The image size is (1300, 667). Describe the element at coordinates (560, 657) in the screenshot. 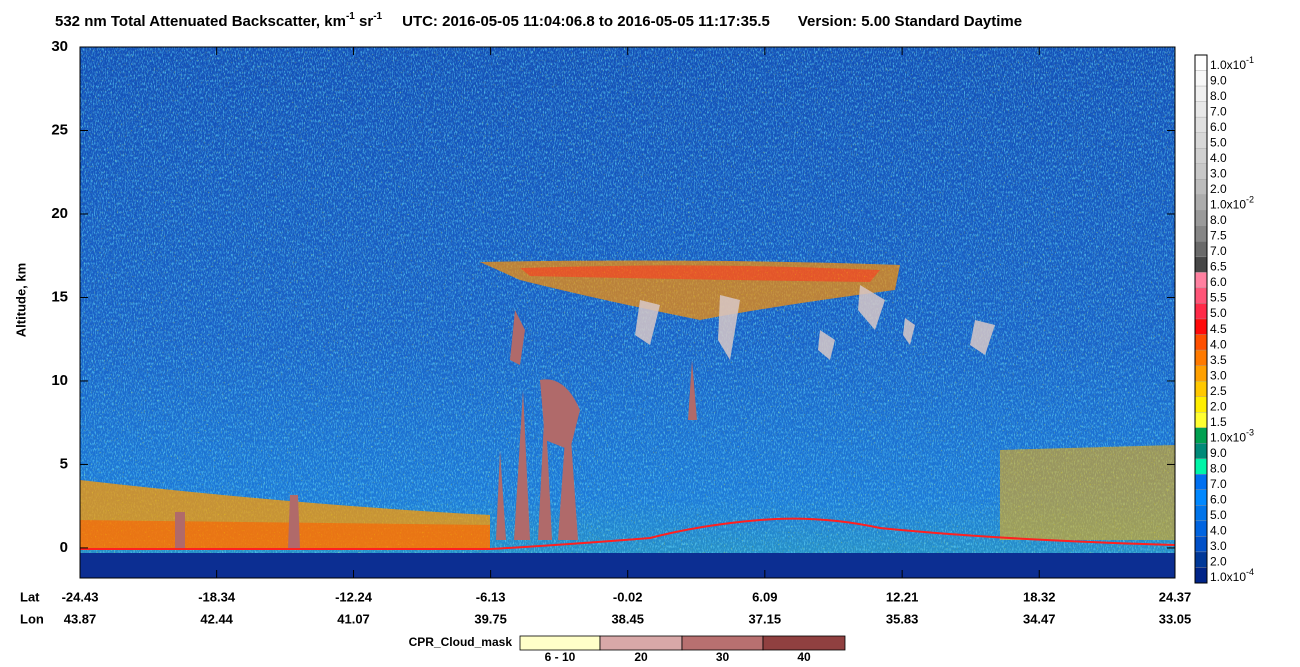

I see `legend-label: 6 - 10` at that location.